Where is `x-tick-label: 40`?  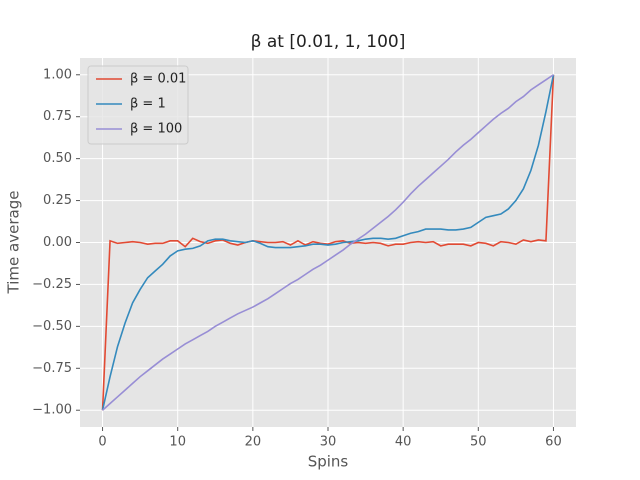
x-tick-label: 40 is located at coordinates (403, 442).